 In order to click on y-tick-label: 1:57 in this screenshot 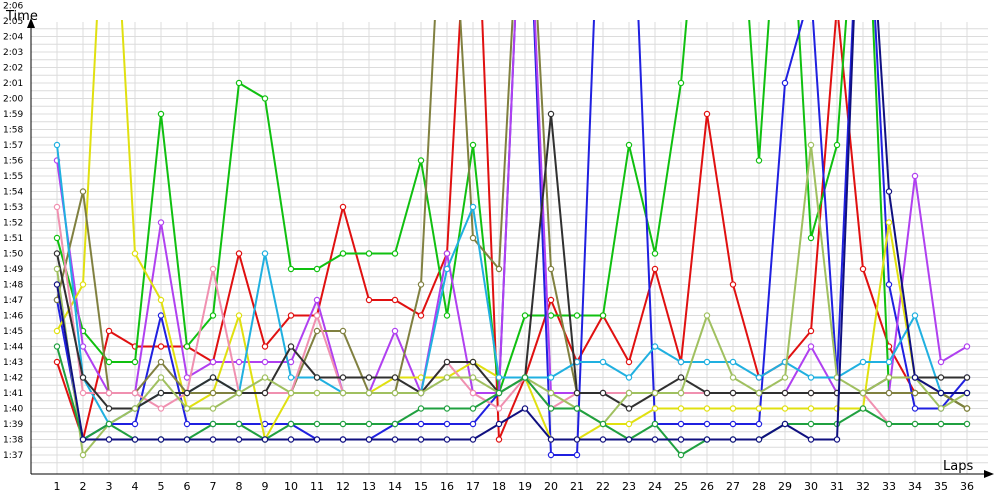, I will do `click(13, 146)`.